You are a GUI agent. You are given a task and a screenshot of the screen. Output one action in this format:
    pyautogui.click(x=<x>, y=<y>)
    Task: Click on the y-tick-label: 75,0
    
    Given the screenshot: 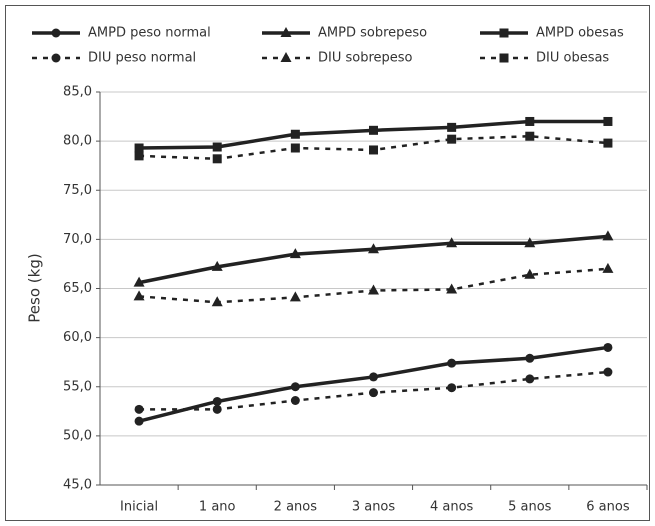 What is the action you would take?
    pyautogui.click(x=77, y=190)
    